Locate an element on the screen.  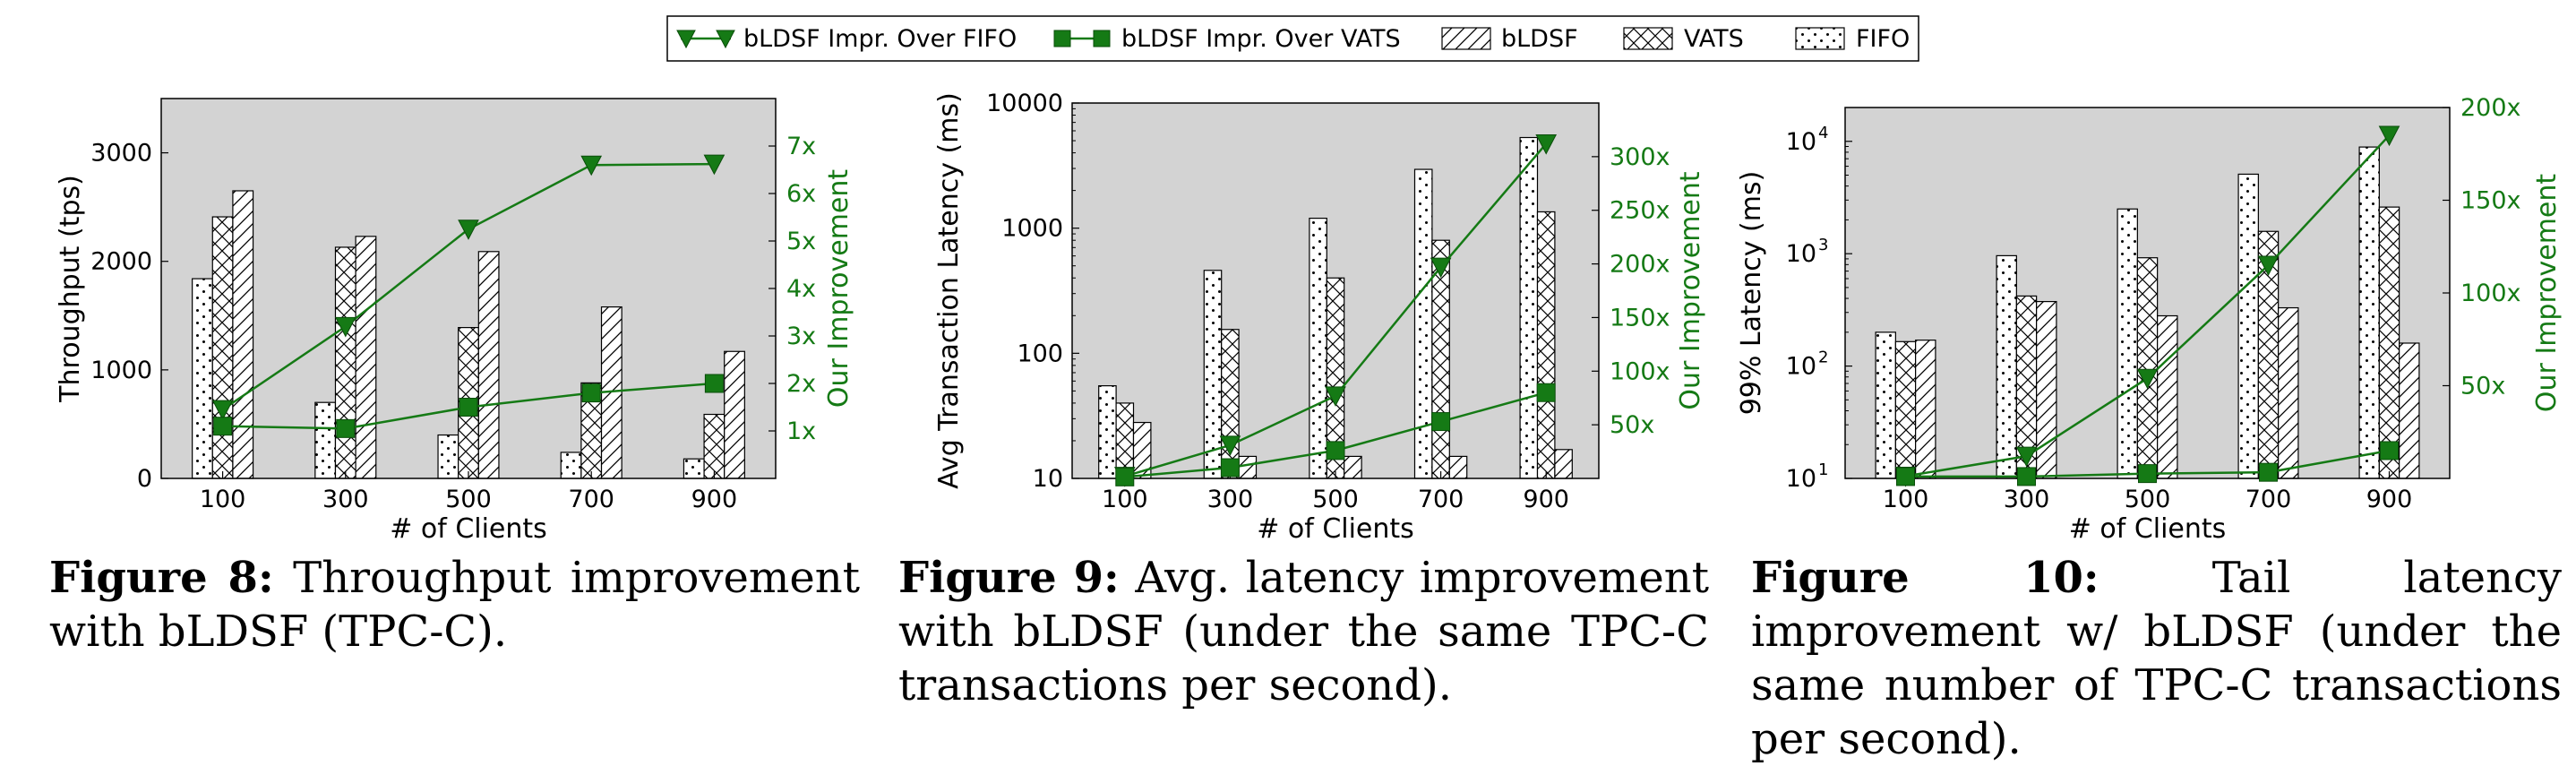
legend-triangle-marker is located at coordinates (725, 39).